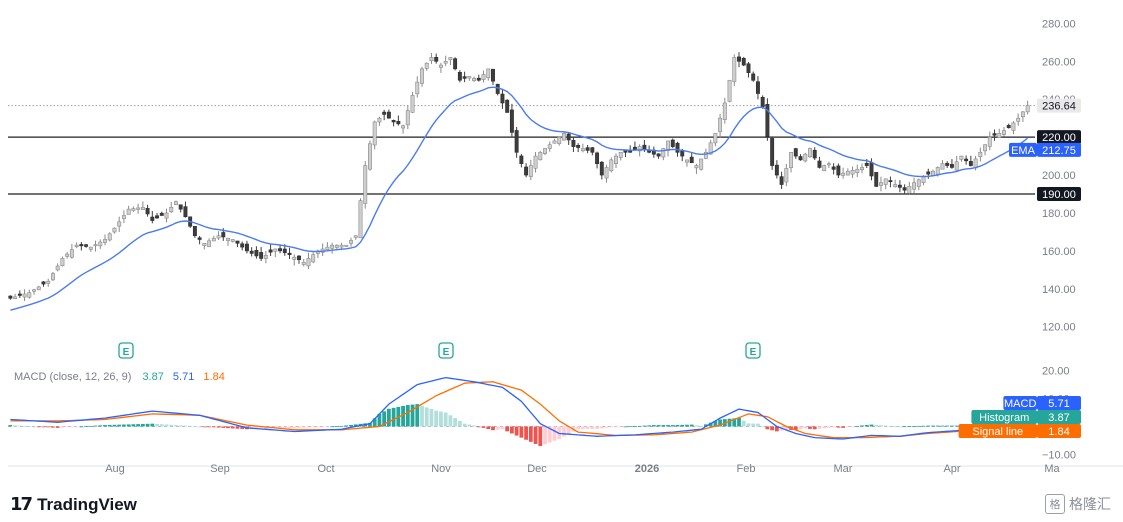 This screenshot has width=1123, height=522. I want to click on macd-badge-value-text: 5.71, so click(1058, 404).